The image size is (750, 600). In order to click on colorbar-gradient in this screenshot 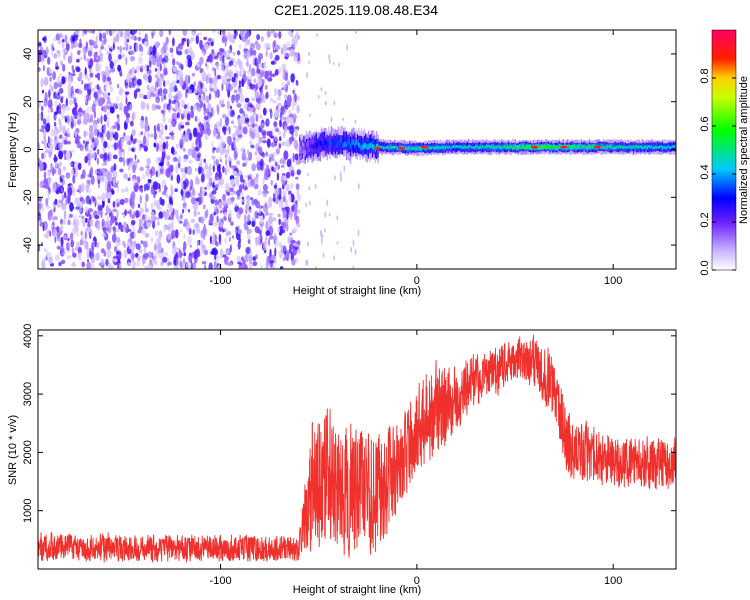, I will do `click(724, 150)`.